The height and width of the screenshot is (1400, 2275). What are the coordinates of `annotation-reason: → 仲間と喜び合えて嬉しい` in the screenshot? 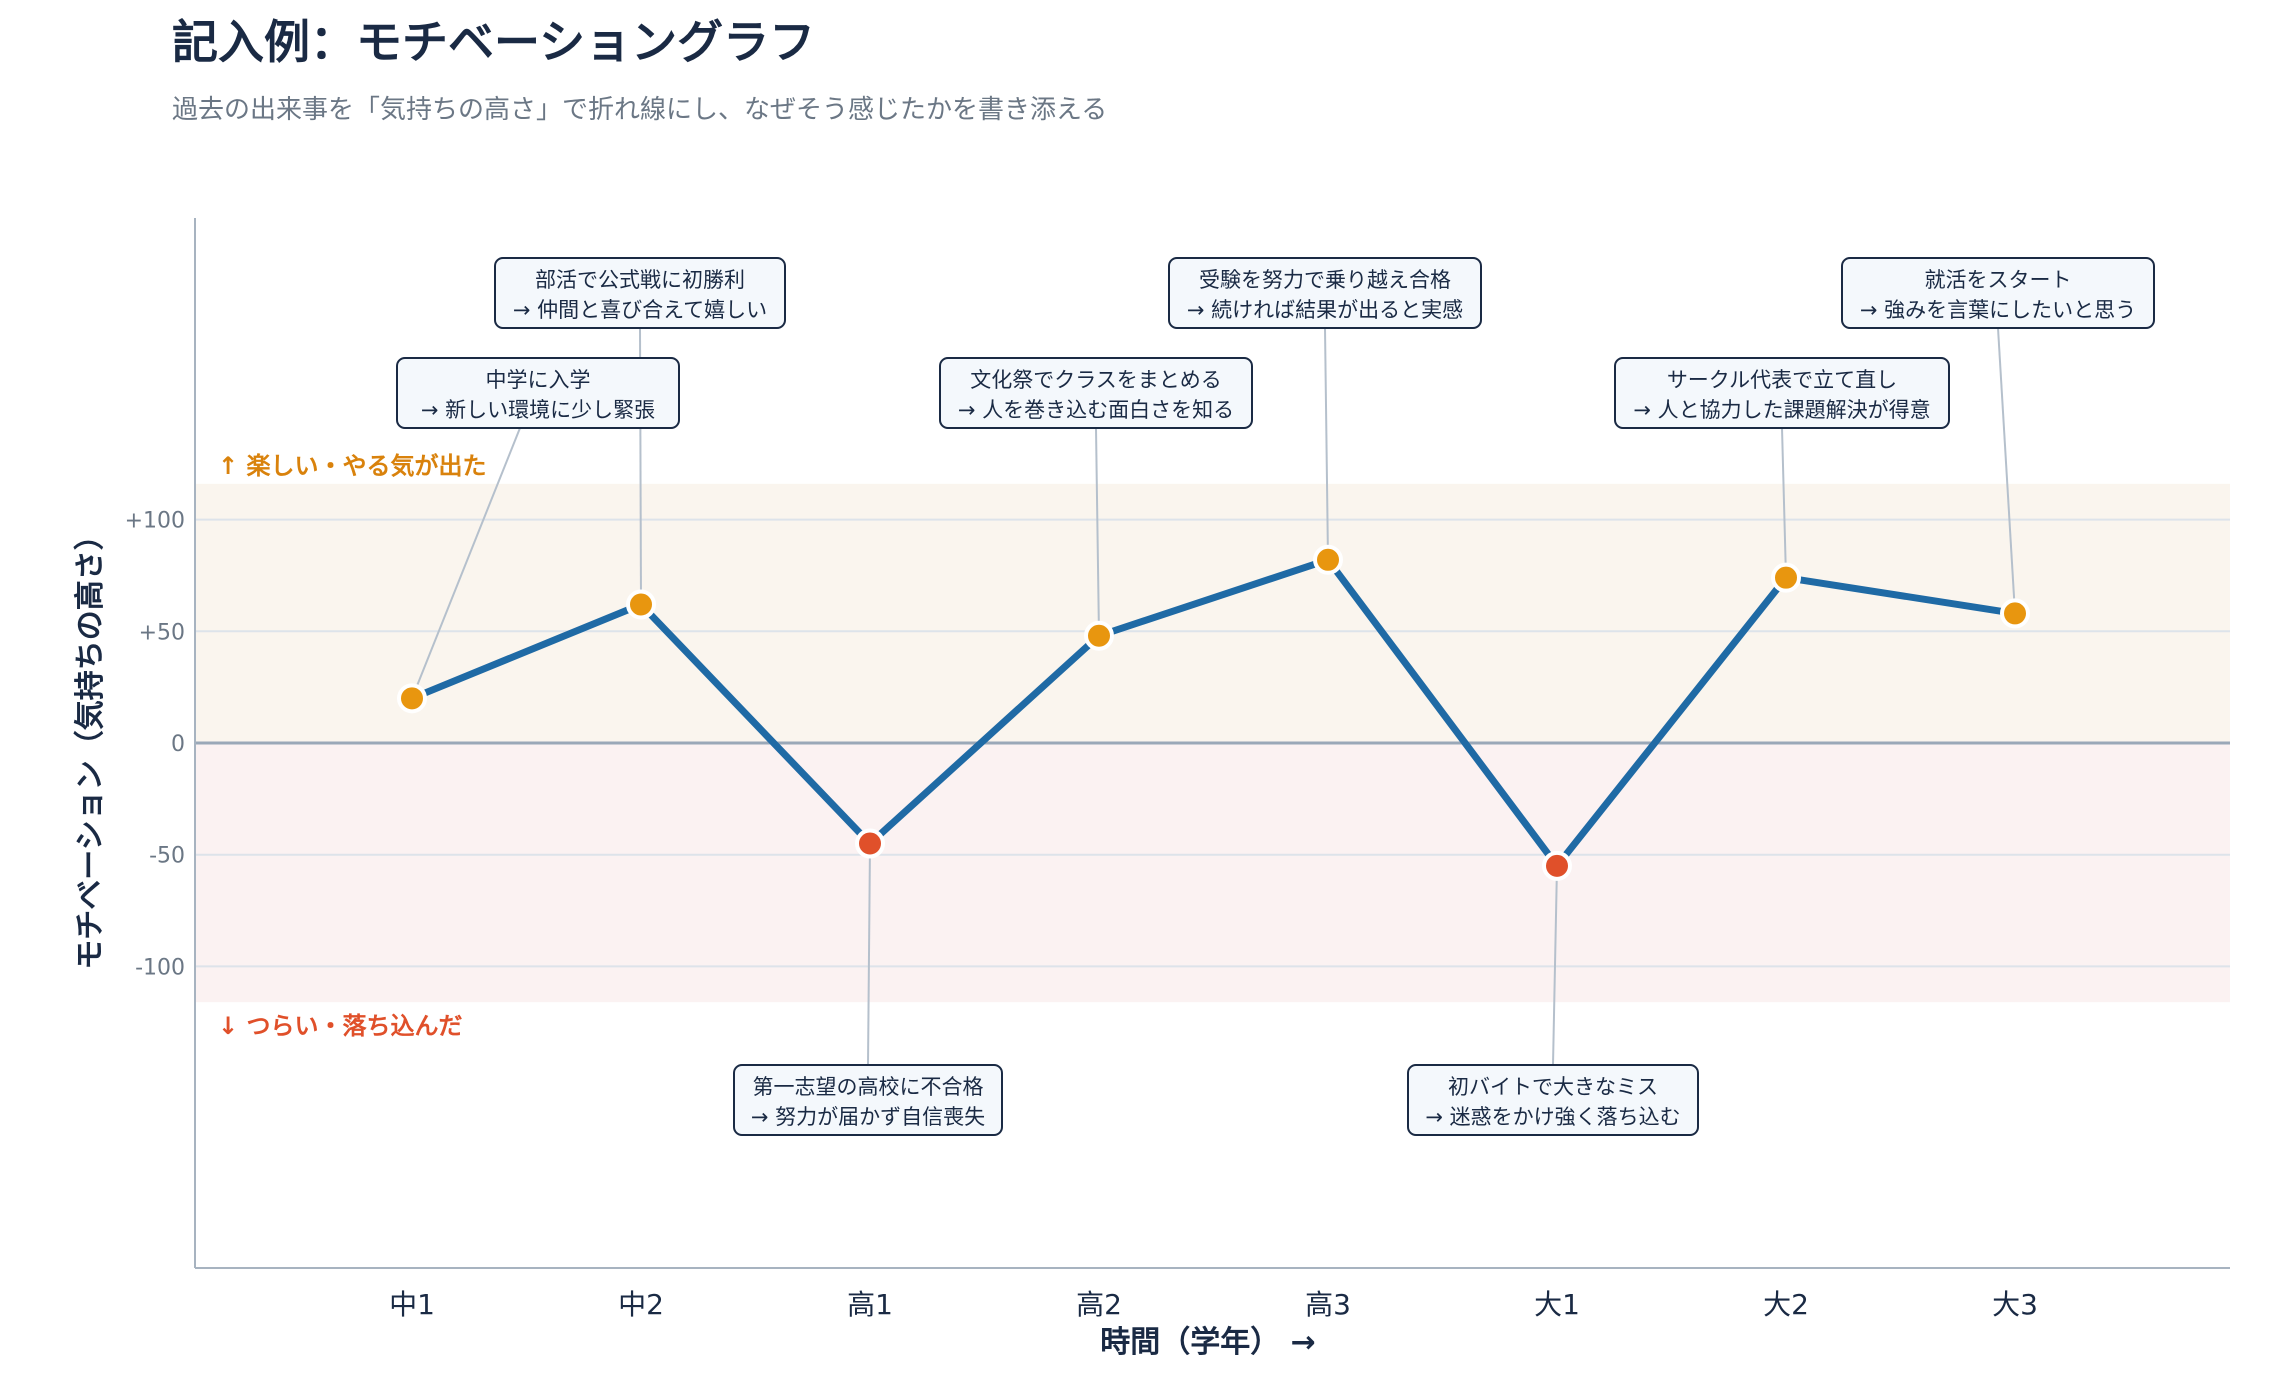 It's located at (640, 310).